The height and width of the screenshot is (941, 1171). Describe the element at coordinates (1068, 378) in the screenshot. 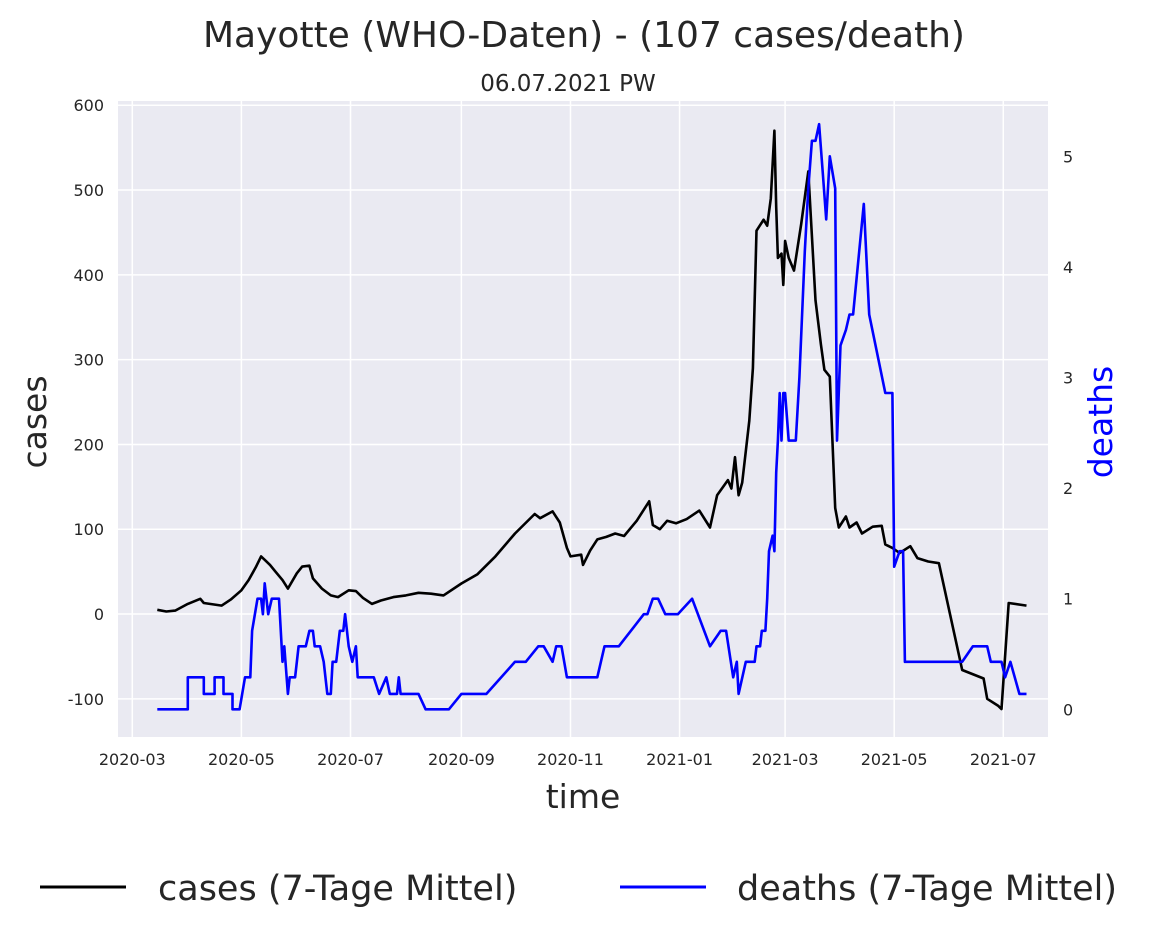

I see `right-y-tick-label: 3` at that location.